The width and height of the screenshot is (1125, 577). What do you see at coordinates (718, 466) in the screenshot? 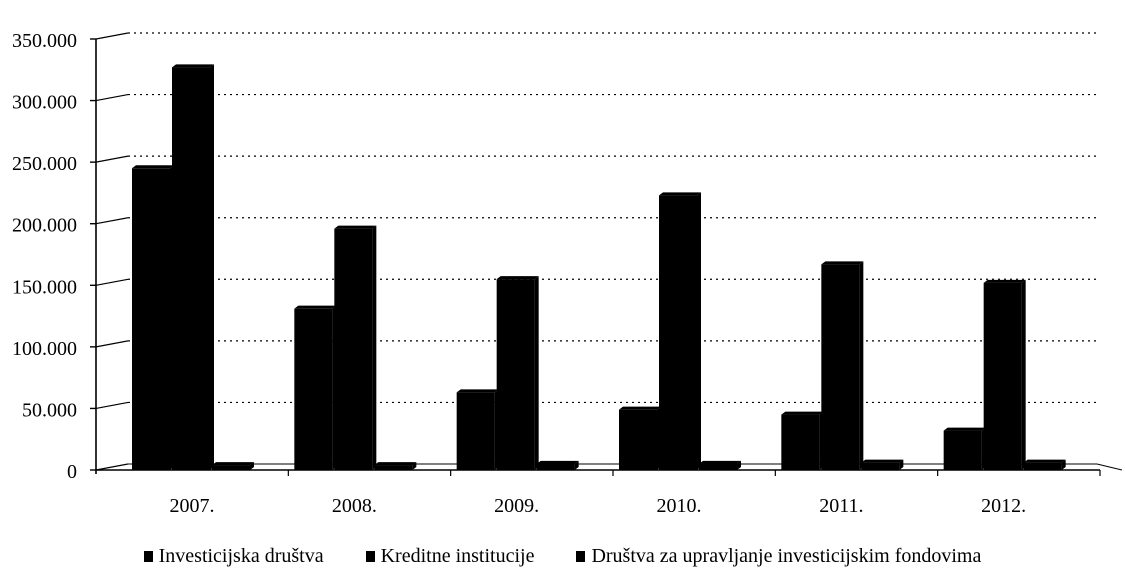
I see `bar-3-2010` at bounding box center [718, 466].